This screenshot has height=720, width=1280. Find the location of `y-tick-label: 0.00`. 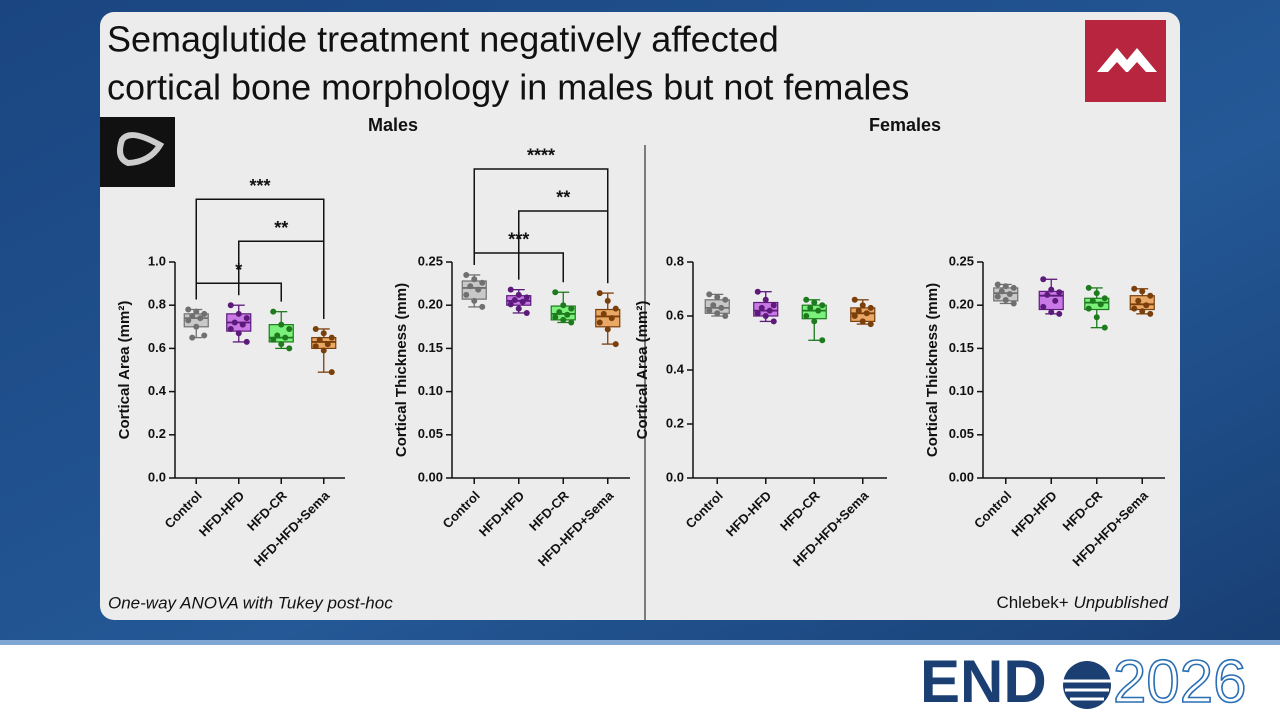

y-tick-label: 0.00 is located at coordinates (430, 476).